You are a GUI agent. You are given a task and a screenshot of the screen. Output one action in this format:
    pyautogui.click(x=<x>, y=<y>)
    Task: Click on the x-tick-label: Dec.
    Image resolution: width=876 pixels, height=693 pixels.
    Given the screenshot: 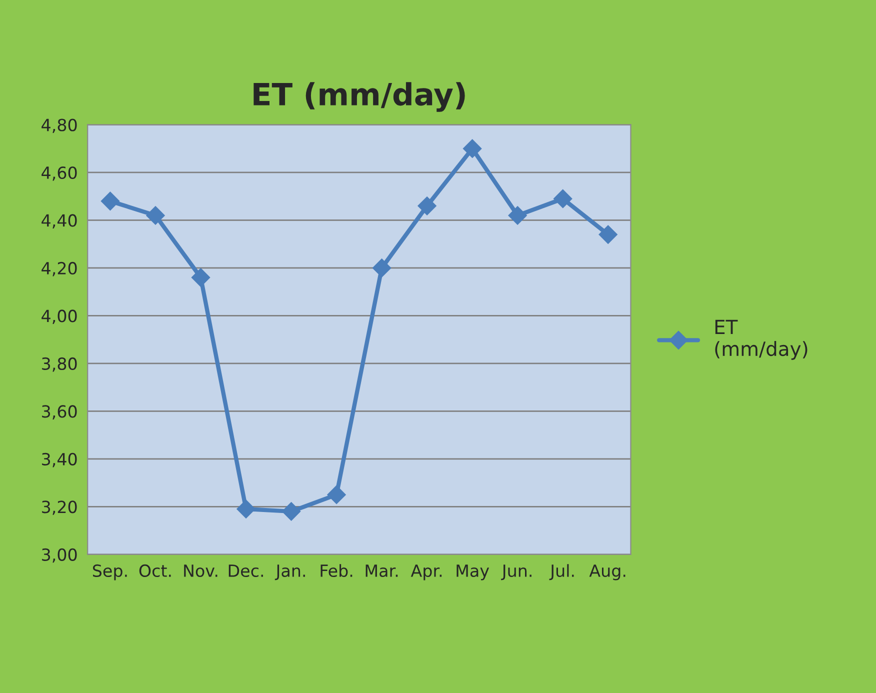 What is the action you would take?
    pyautogui.click(x=245, y=571)
    